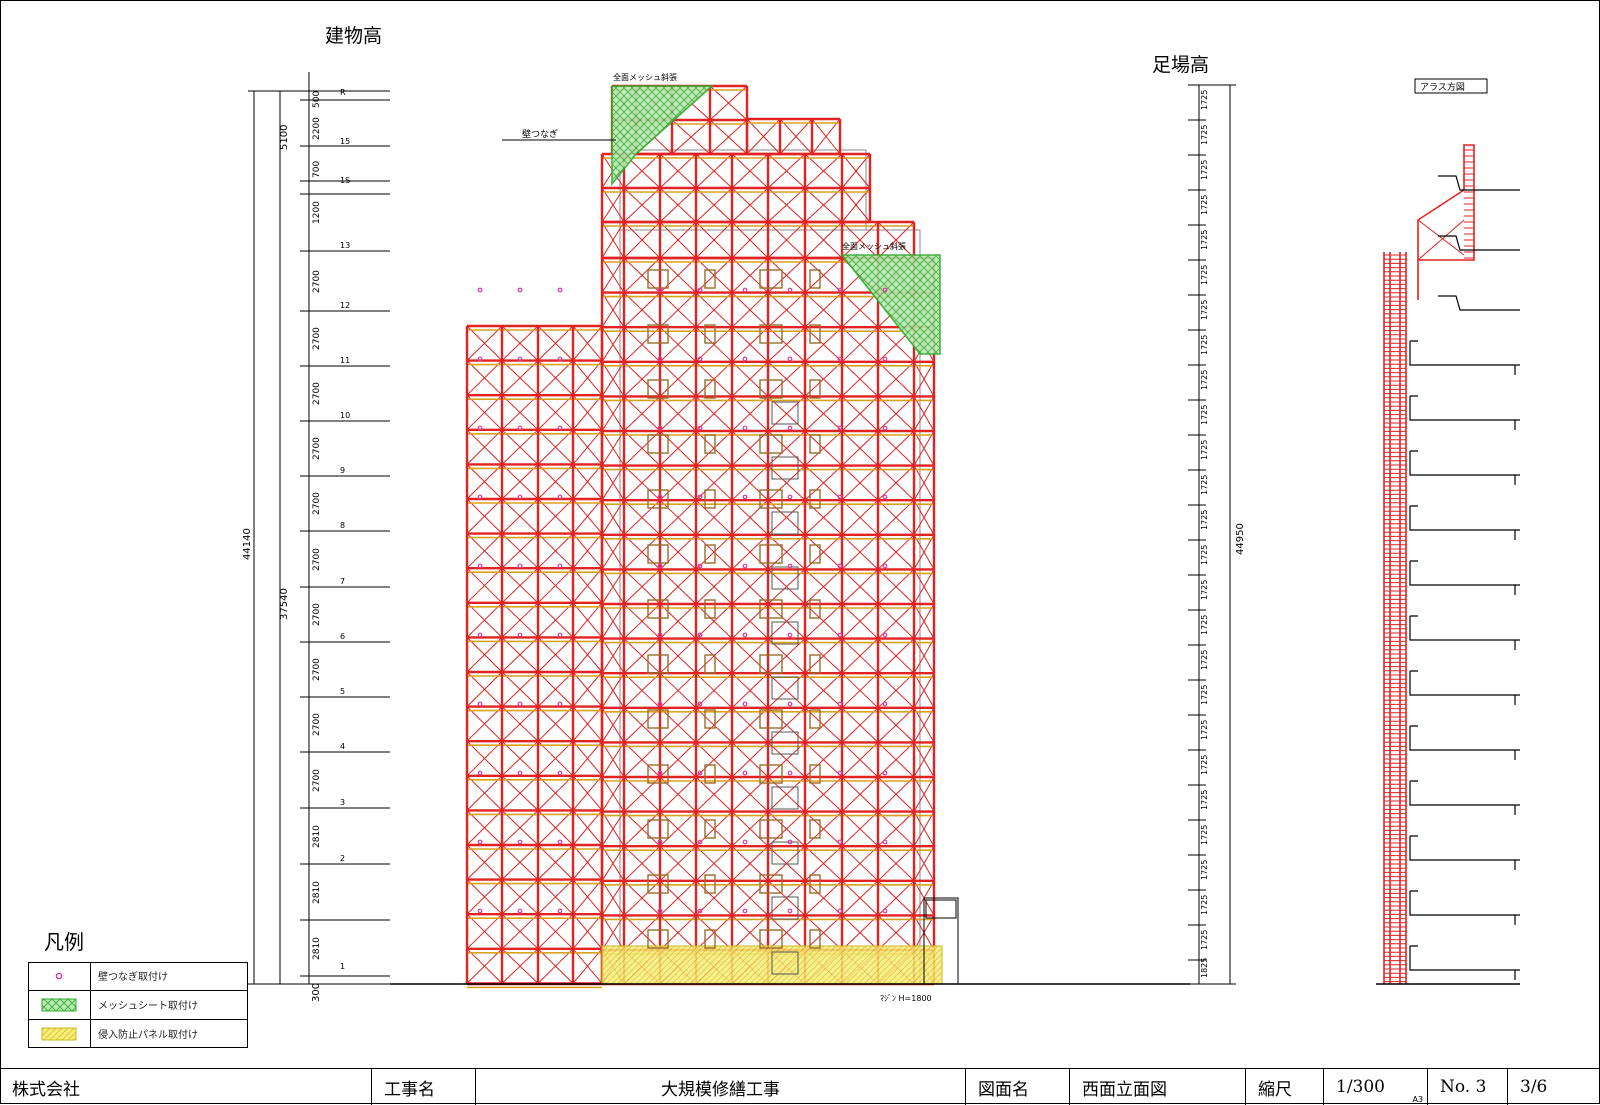 The image size is (1600, 1105). What do you see at coordinates (941, 941) in the screenshot?
I see `entrance-canopy` at bounding box center [941, 941].